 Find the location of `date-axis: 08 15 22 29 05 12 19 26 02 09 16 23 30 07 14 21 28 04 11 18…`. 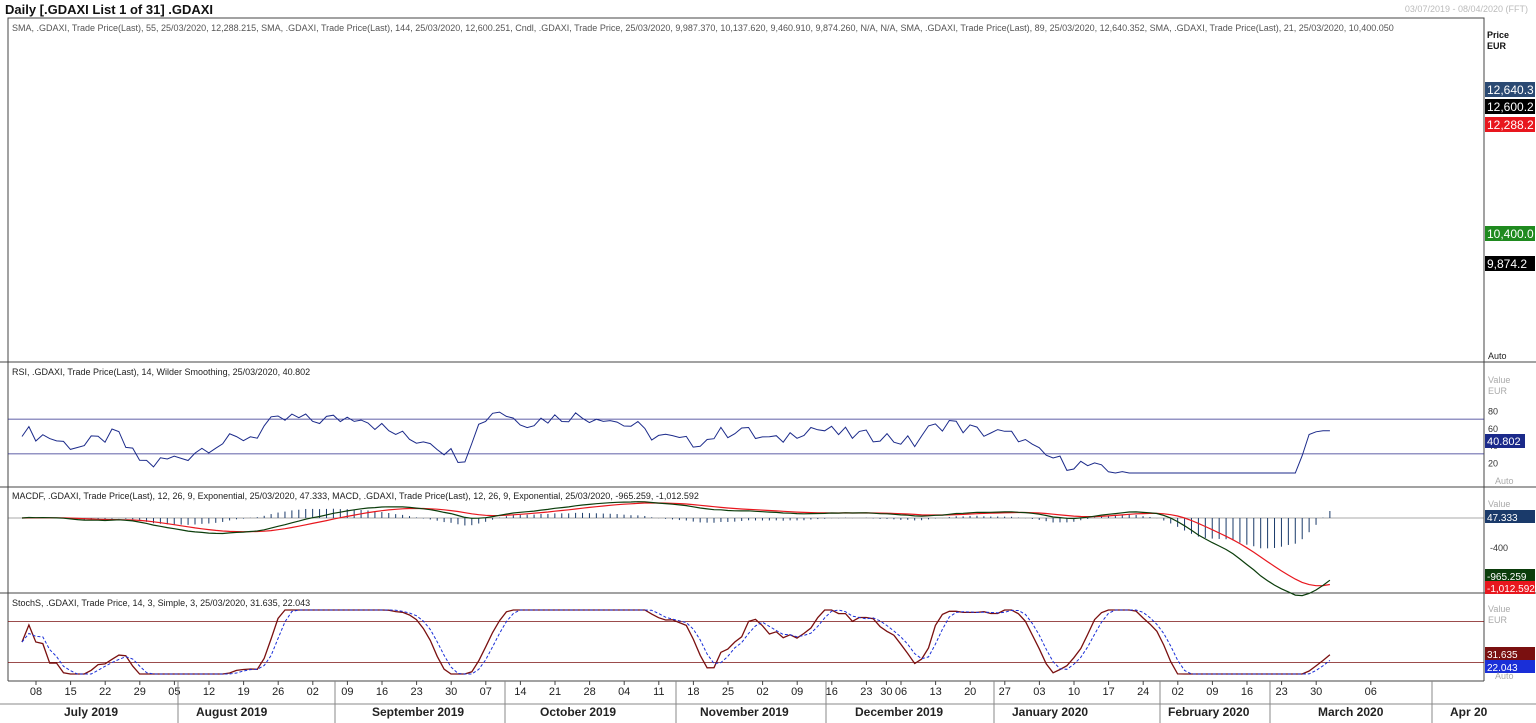

date-axis: 08 15 22 29 05 12 19 26 02 09 16 23 30 07 14 21 28 04 11 18… is located at coordinates (759, 702).